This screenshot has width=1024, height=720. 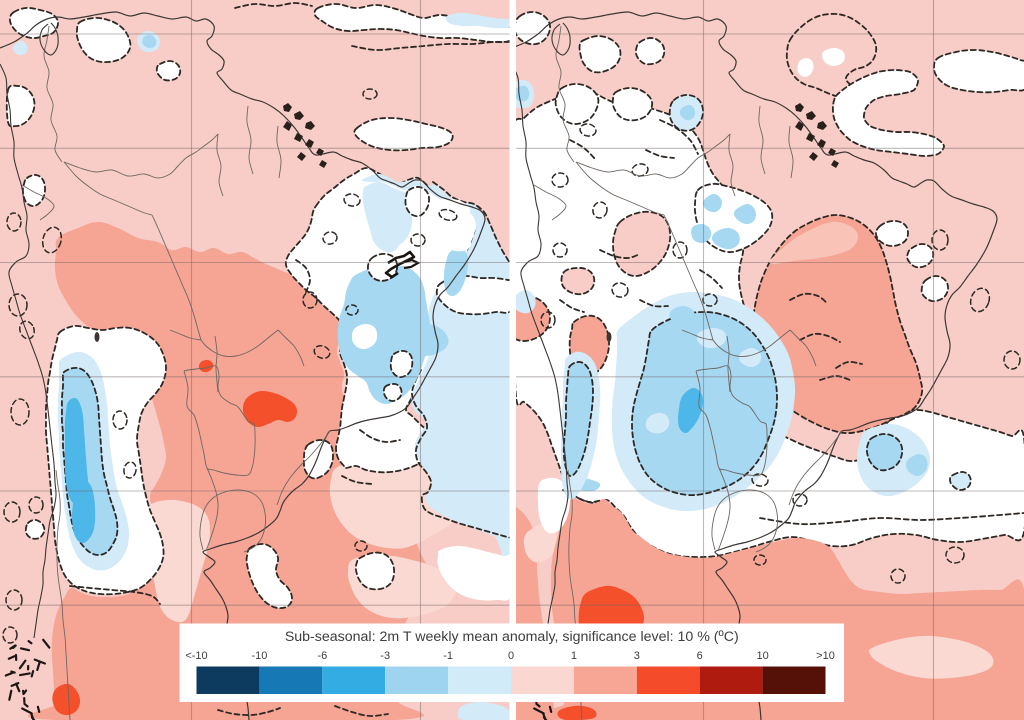 What do you see at coordinates (762, 656) in the screenshot?
I see `svg-text: 10` at bounding box center [762, 656].